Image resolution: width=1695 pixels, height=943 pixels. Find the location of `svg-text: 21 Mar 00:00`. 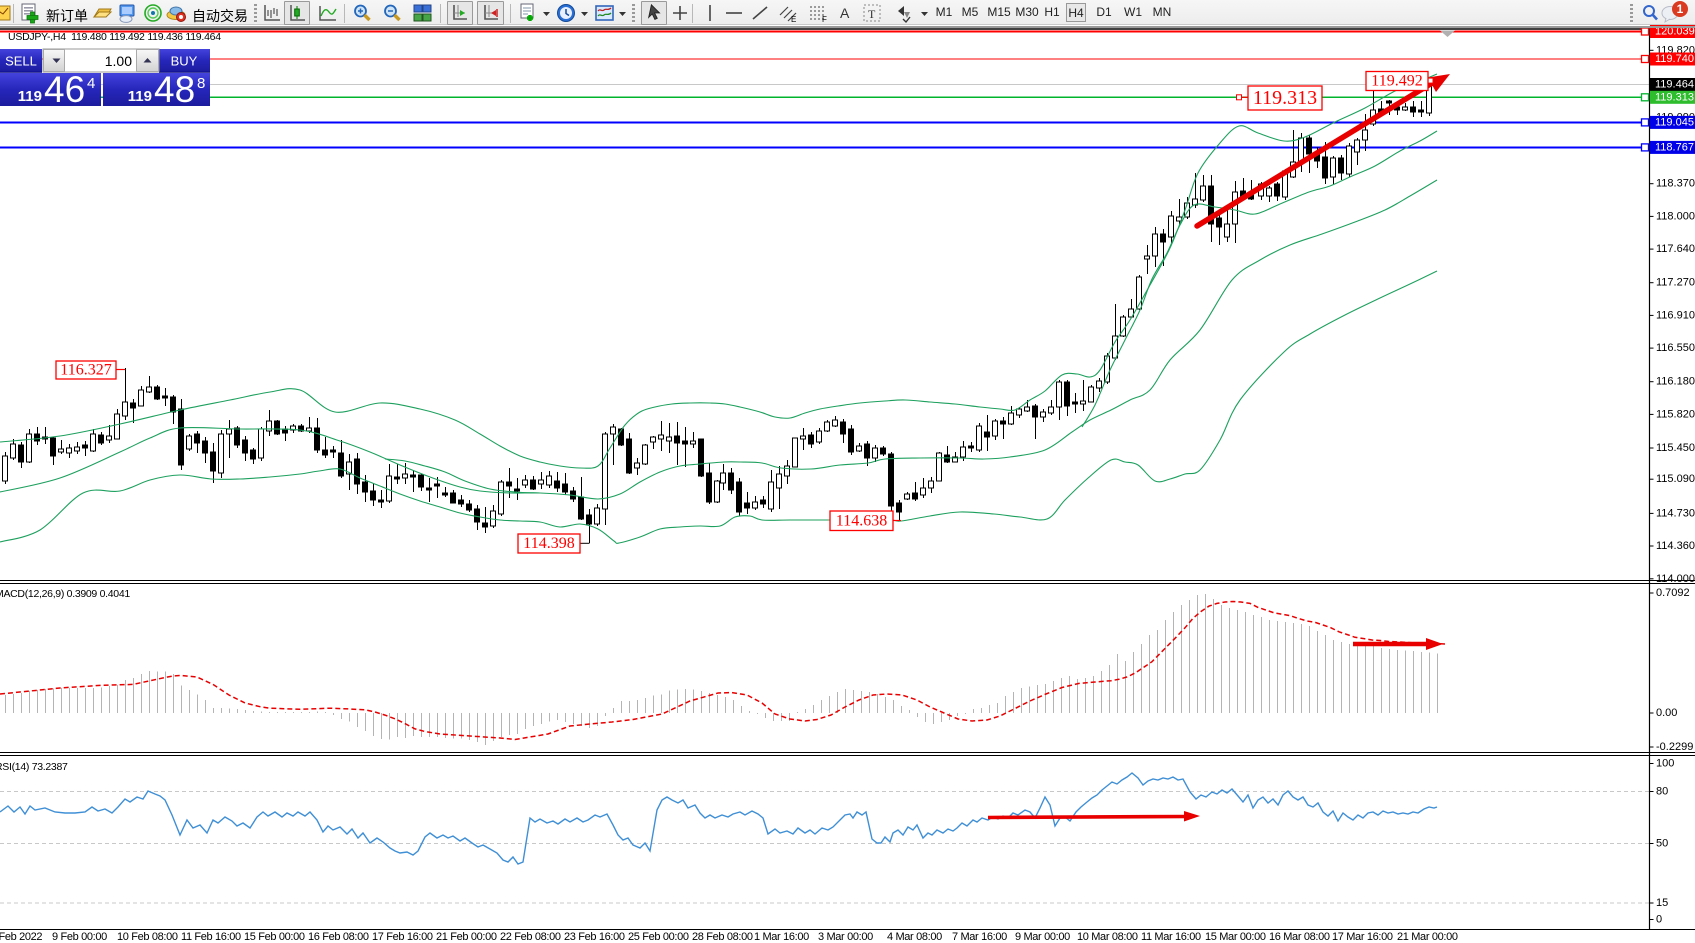

svg-text: 21 Mar 00:00 is located at coordinates (1427, 937).